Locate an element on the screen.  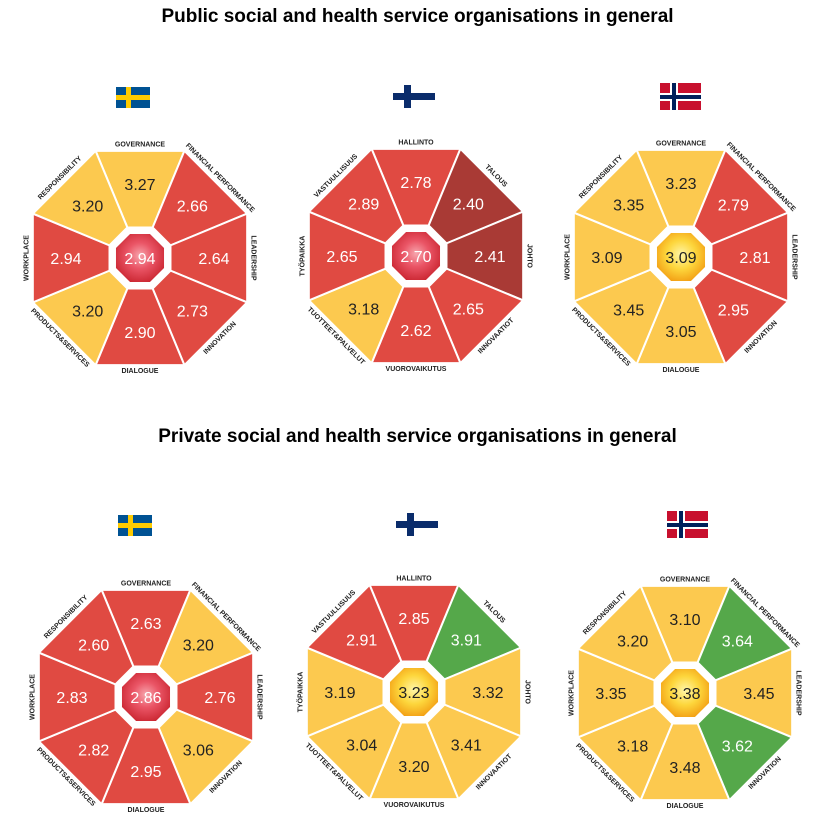
segment-value: 2.41 is located at coordinates (489, 257).